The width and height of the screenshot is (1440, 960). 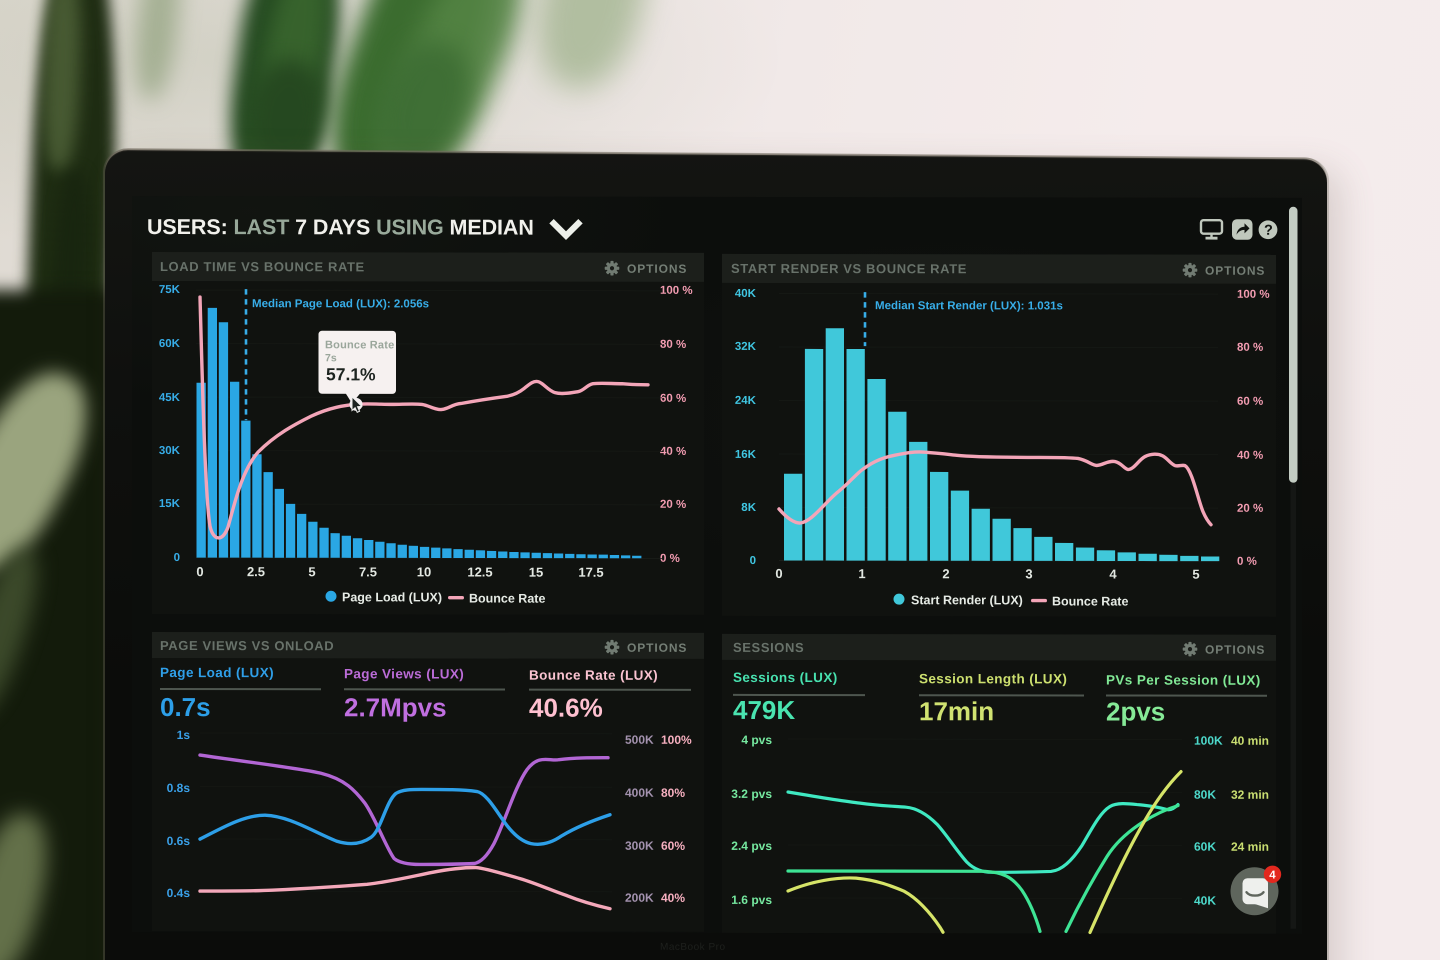 What do you see at coordinates (1272, 876) in the screenshot?
I see `svg-text: 4` at bounding box center [1272, 876].